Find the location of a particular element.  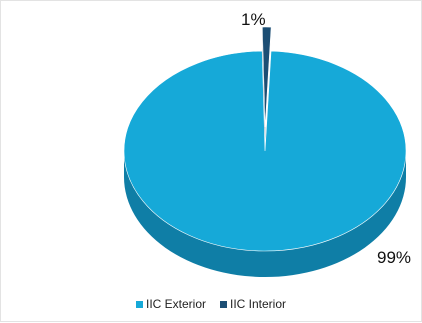

legend-item-iic-interior: IIC Interior is located at coordinates (253, 304).